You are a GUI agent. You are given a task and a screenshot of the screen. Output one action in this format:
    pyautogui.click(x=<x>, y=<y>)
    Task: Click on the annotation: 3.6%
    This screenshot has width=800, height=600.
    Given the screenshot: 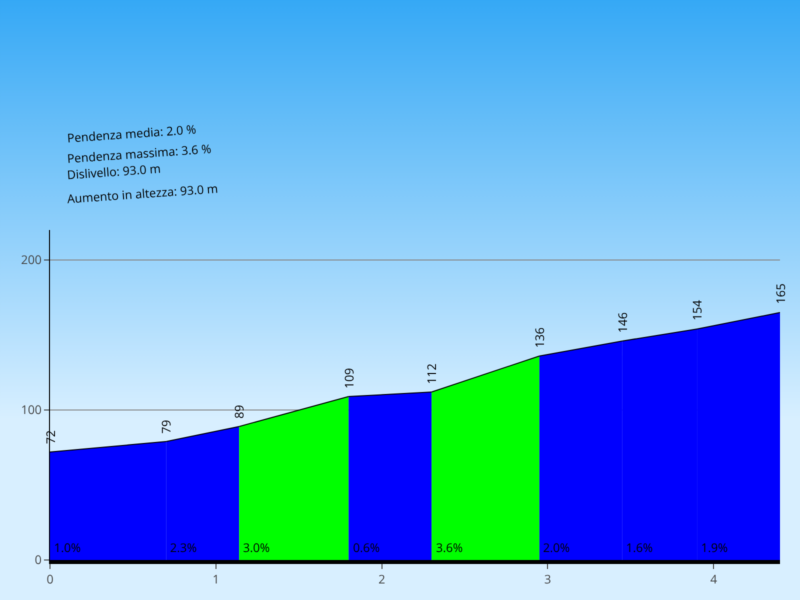 What is the action you would take?
    pyautogui.click(x=449, y=547)
    